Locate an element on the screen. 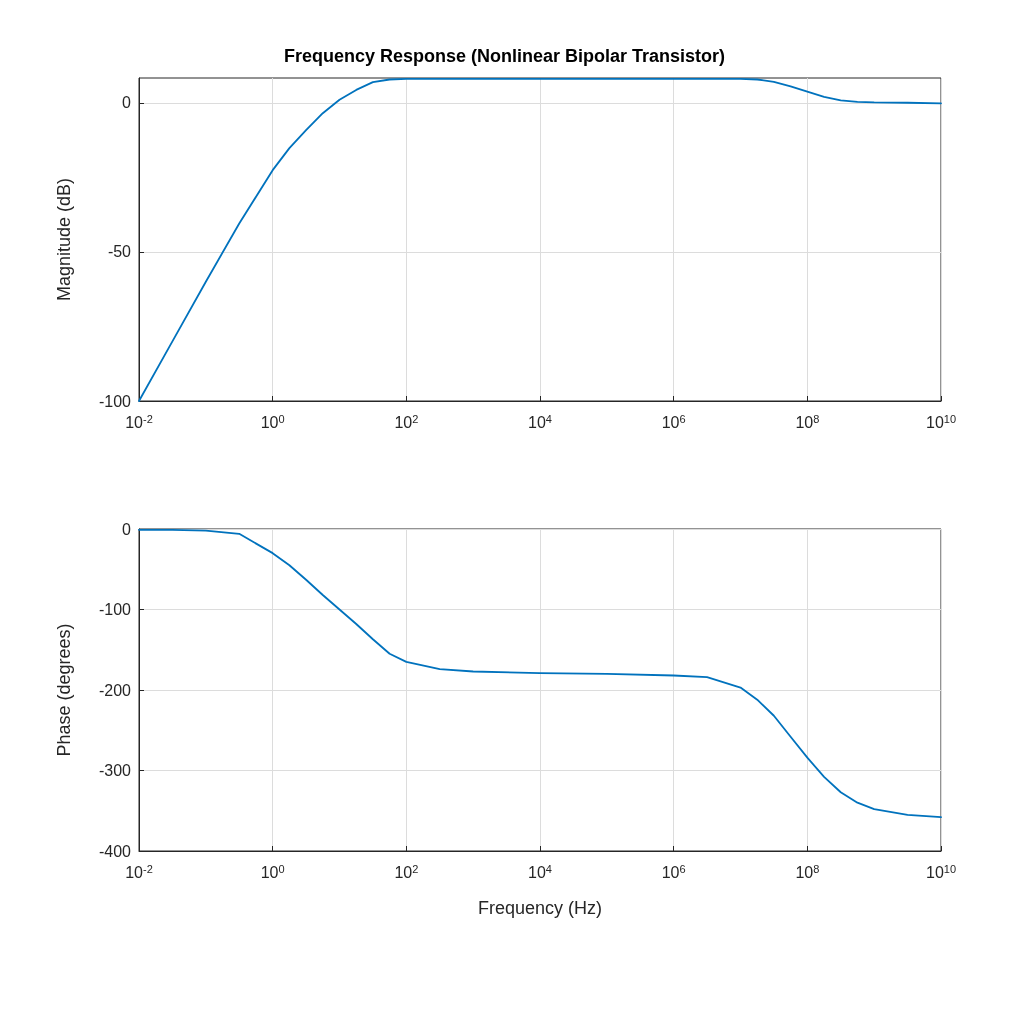  chart-title: Frequency Response (Nonlinear Bipolar Transistor) is located at coordinates (504, 56).